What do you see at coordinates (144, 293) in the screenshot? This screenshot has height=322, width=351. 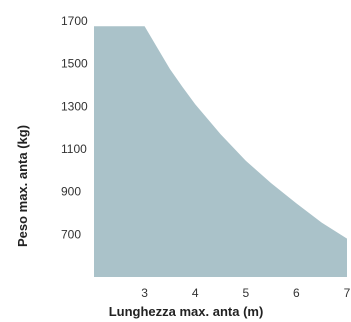 I see `x-tick-label: 3` at bounding box center [144, 293].